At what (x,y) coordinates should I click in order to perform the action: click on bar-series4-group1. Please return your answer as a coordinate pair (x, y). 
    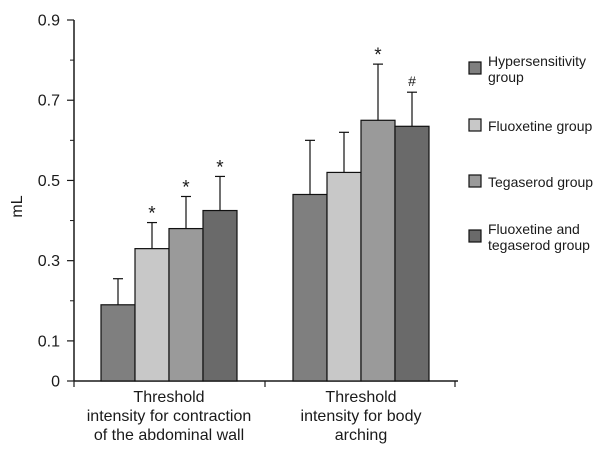
    Looking at the image, I should click on (220, 295).